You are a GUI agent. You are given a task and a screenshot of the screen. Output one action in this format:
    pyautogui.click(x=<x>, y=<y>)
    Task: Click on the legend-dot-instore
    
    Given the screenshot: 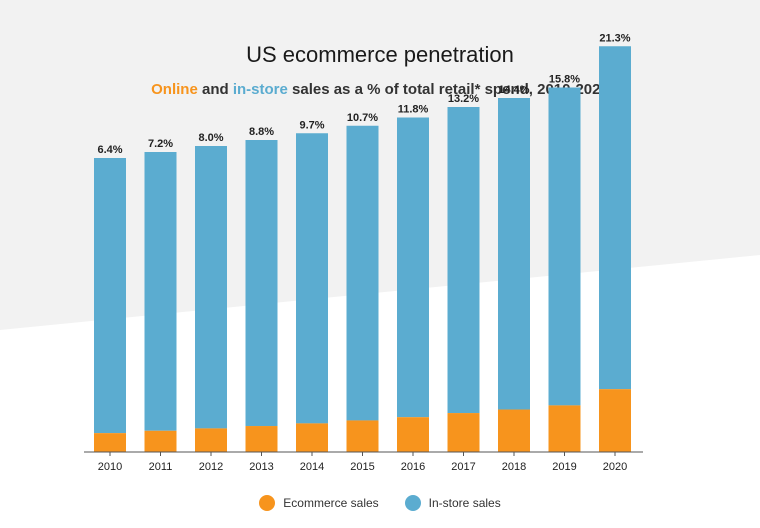 What is the action you would take?
    pyautogui.click(x=412, y=503)
    